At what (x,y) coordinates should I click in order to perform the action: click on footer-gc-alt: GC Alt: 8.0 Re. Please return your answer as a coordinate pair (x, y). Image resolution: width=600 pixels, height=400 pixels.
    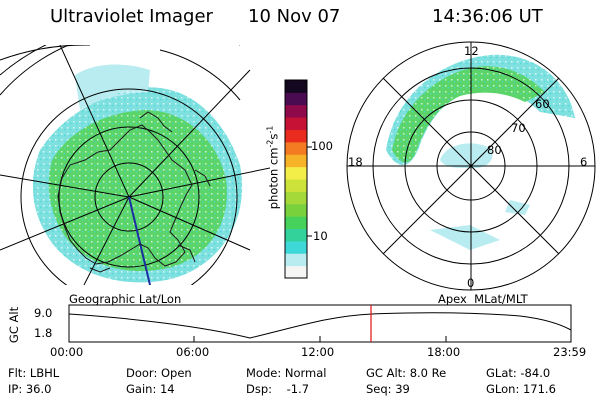
    Looking at the image, I should click on (406, 373).